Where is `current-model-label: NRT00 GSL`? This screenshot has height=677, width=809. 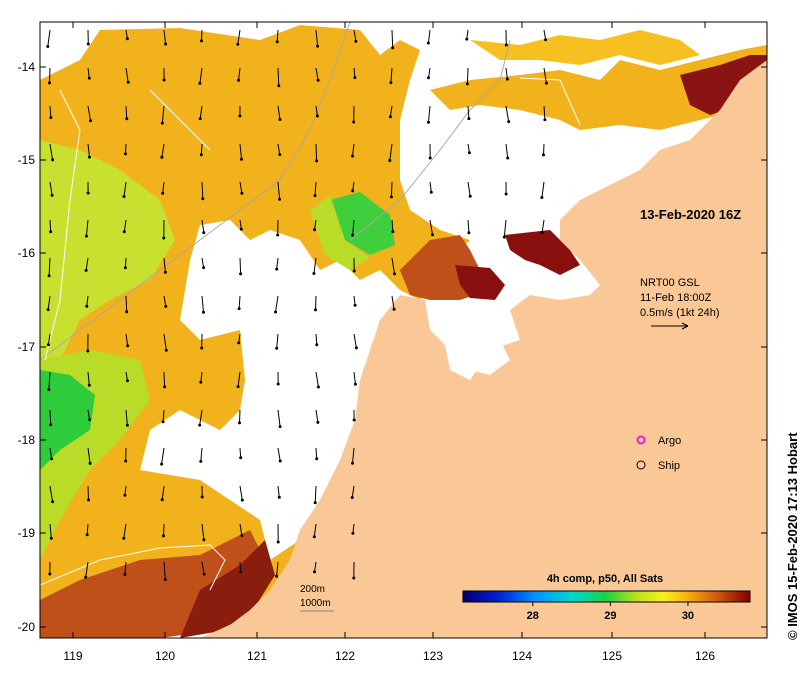
current-model-label: NRT00 GSL is located at coordinates (670, 283).